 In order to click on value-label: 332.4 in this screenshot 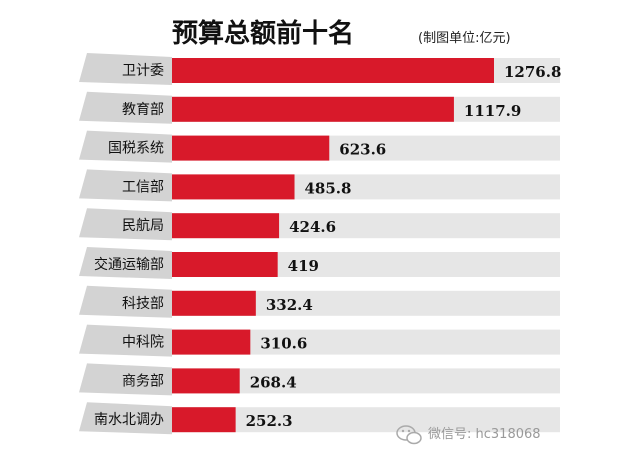, I will do `click(289, 305)`.